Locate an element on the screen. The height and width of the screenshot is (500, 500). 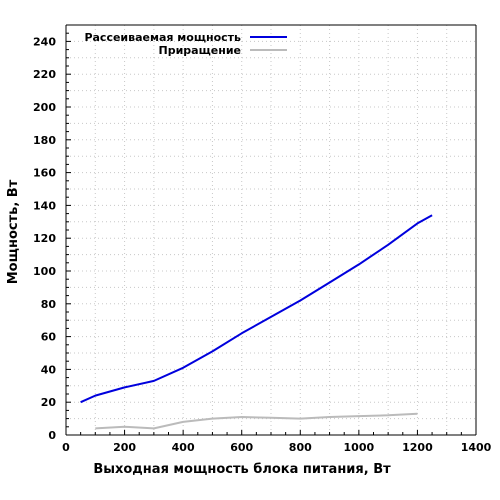
y-tick-label: 80 is located at coordinates (49, 304).